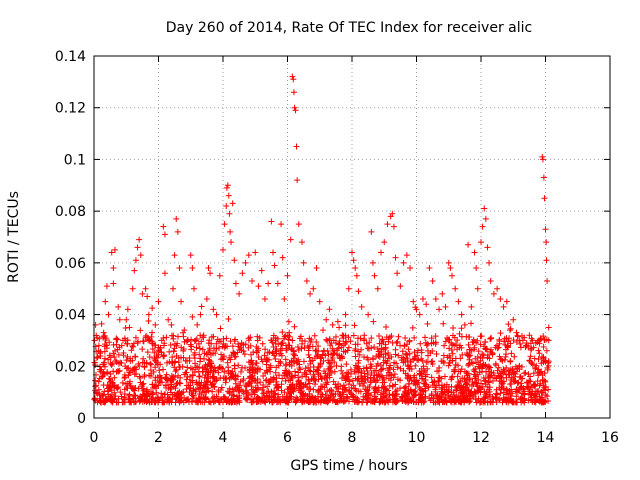 This screenshot has width=640, height=480. I want to click on x-tick-label: 0, so click(94, 438).